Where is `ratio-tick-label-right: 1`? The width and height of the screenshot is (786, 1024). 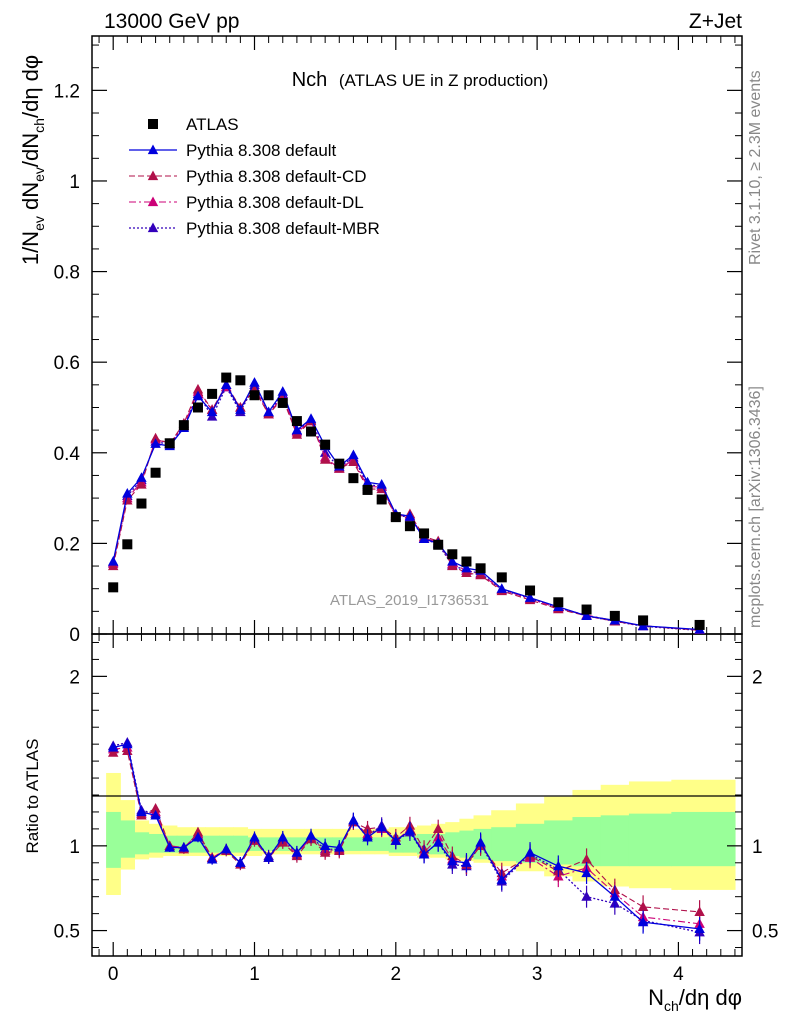 ratio-tick-label-right: 1 is located at coordinates (757, 847).